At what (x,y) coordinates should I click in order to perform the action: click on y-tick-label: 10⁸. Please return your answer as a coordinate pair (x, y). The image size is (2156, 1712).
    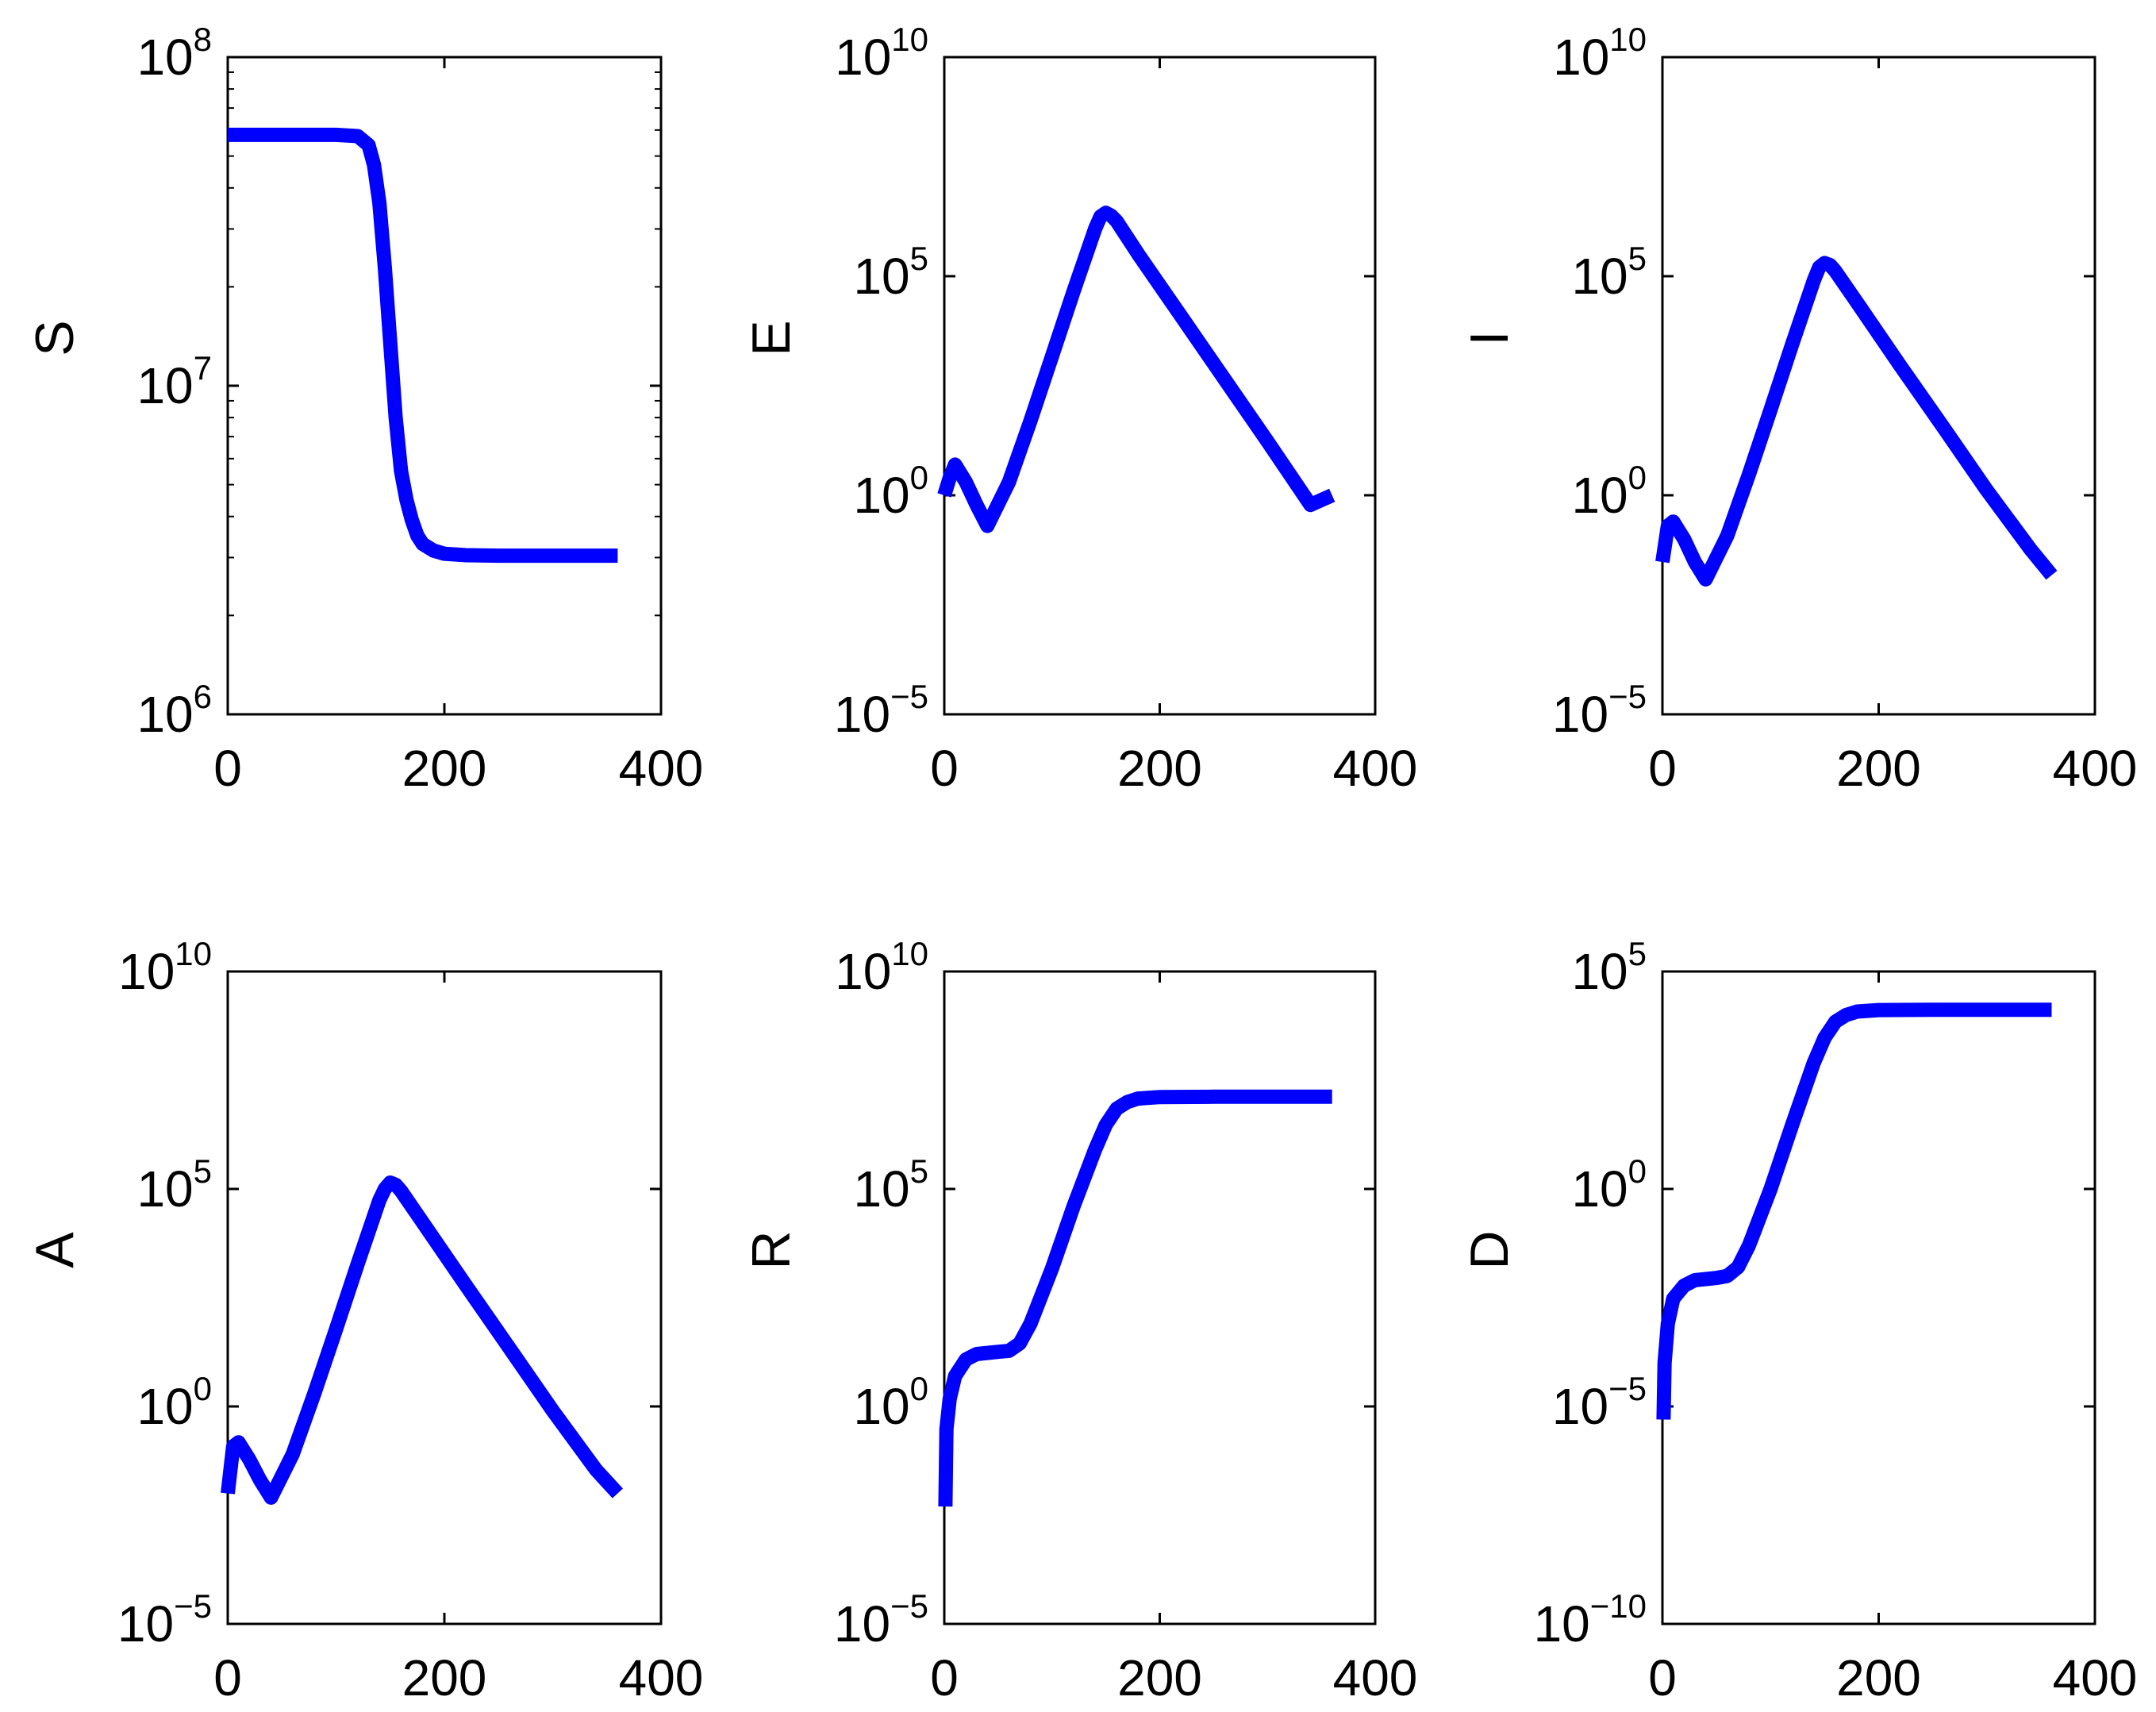
    Looking at the image, I should click on (174, 53).